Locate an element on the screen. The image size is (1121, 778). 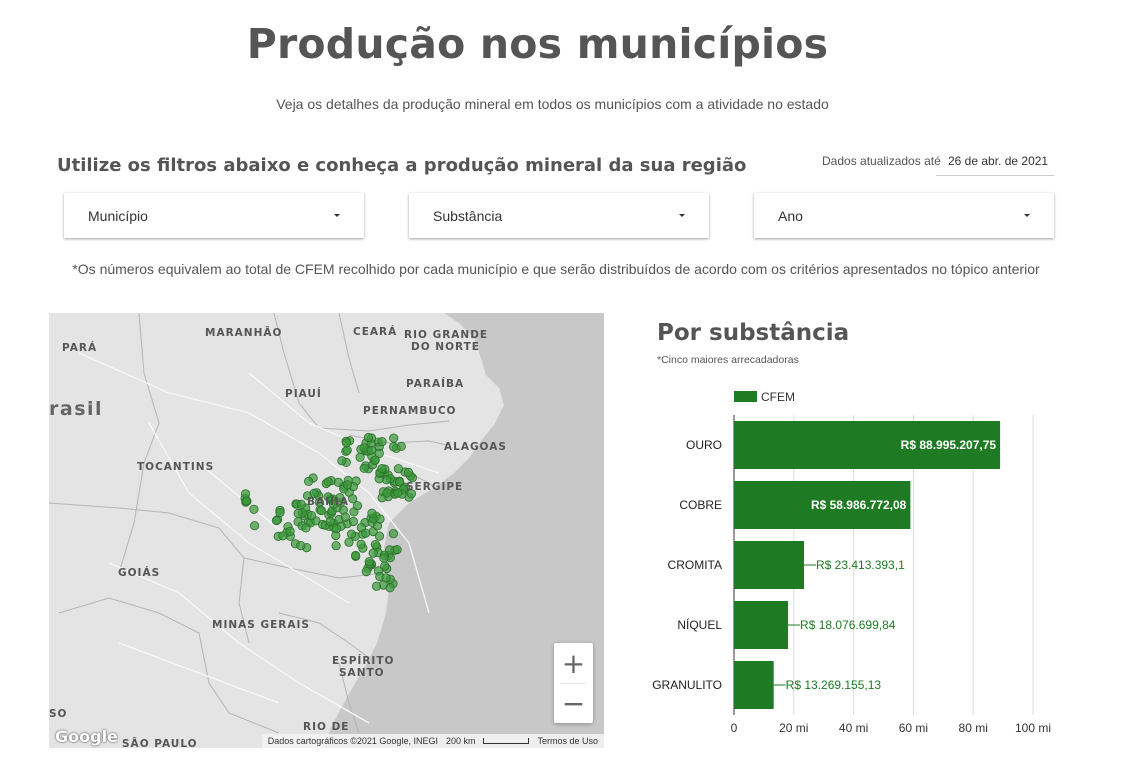
zoom-control: + − is located at coordinates (573, 683).